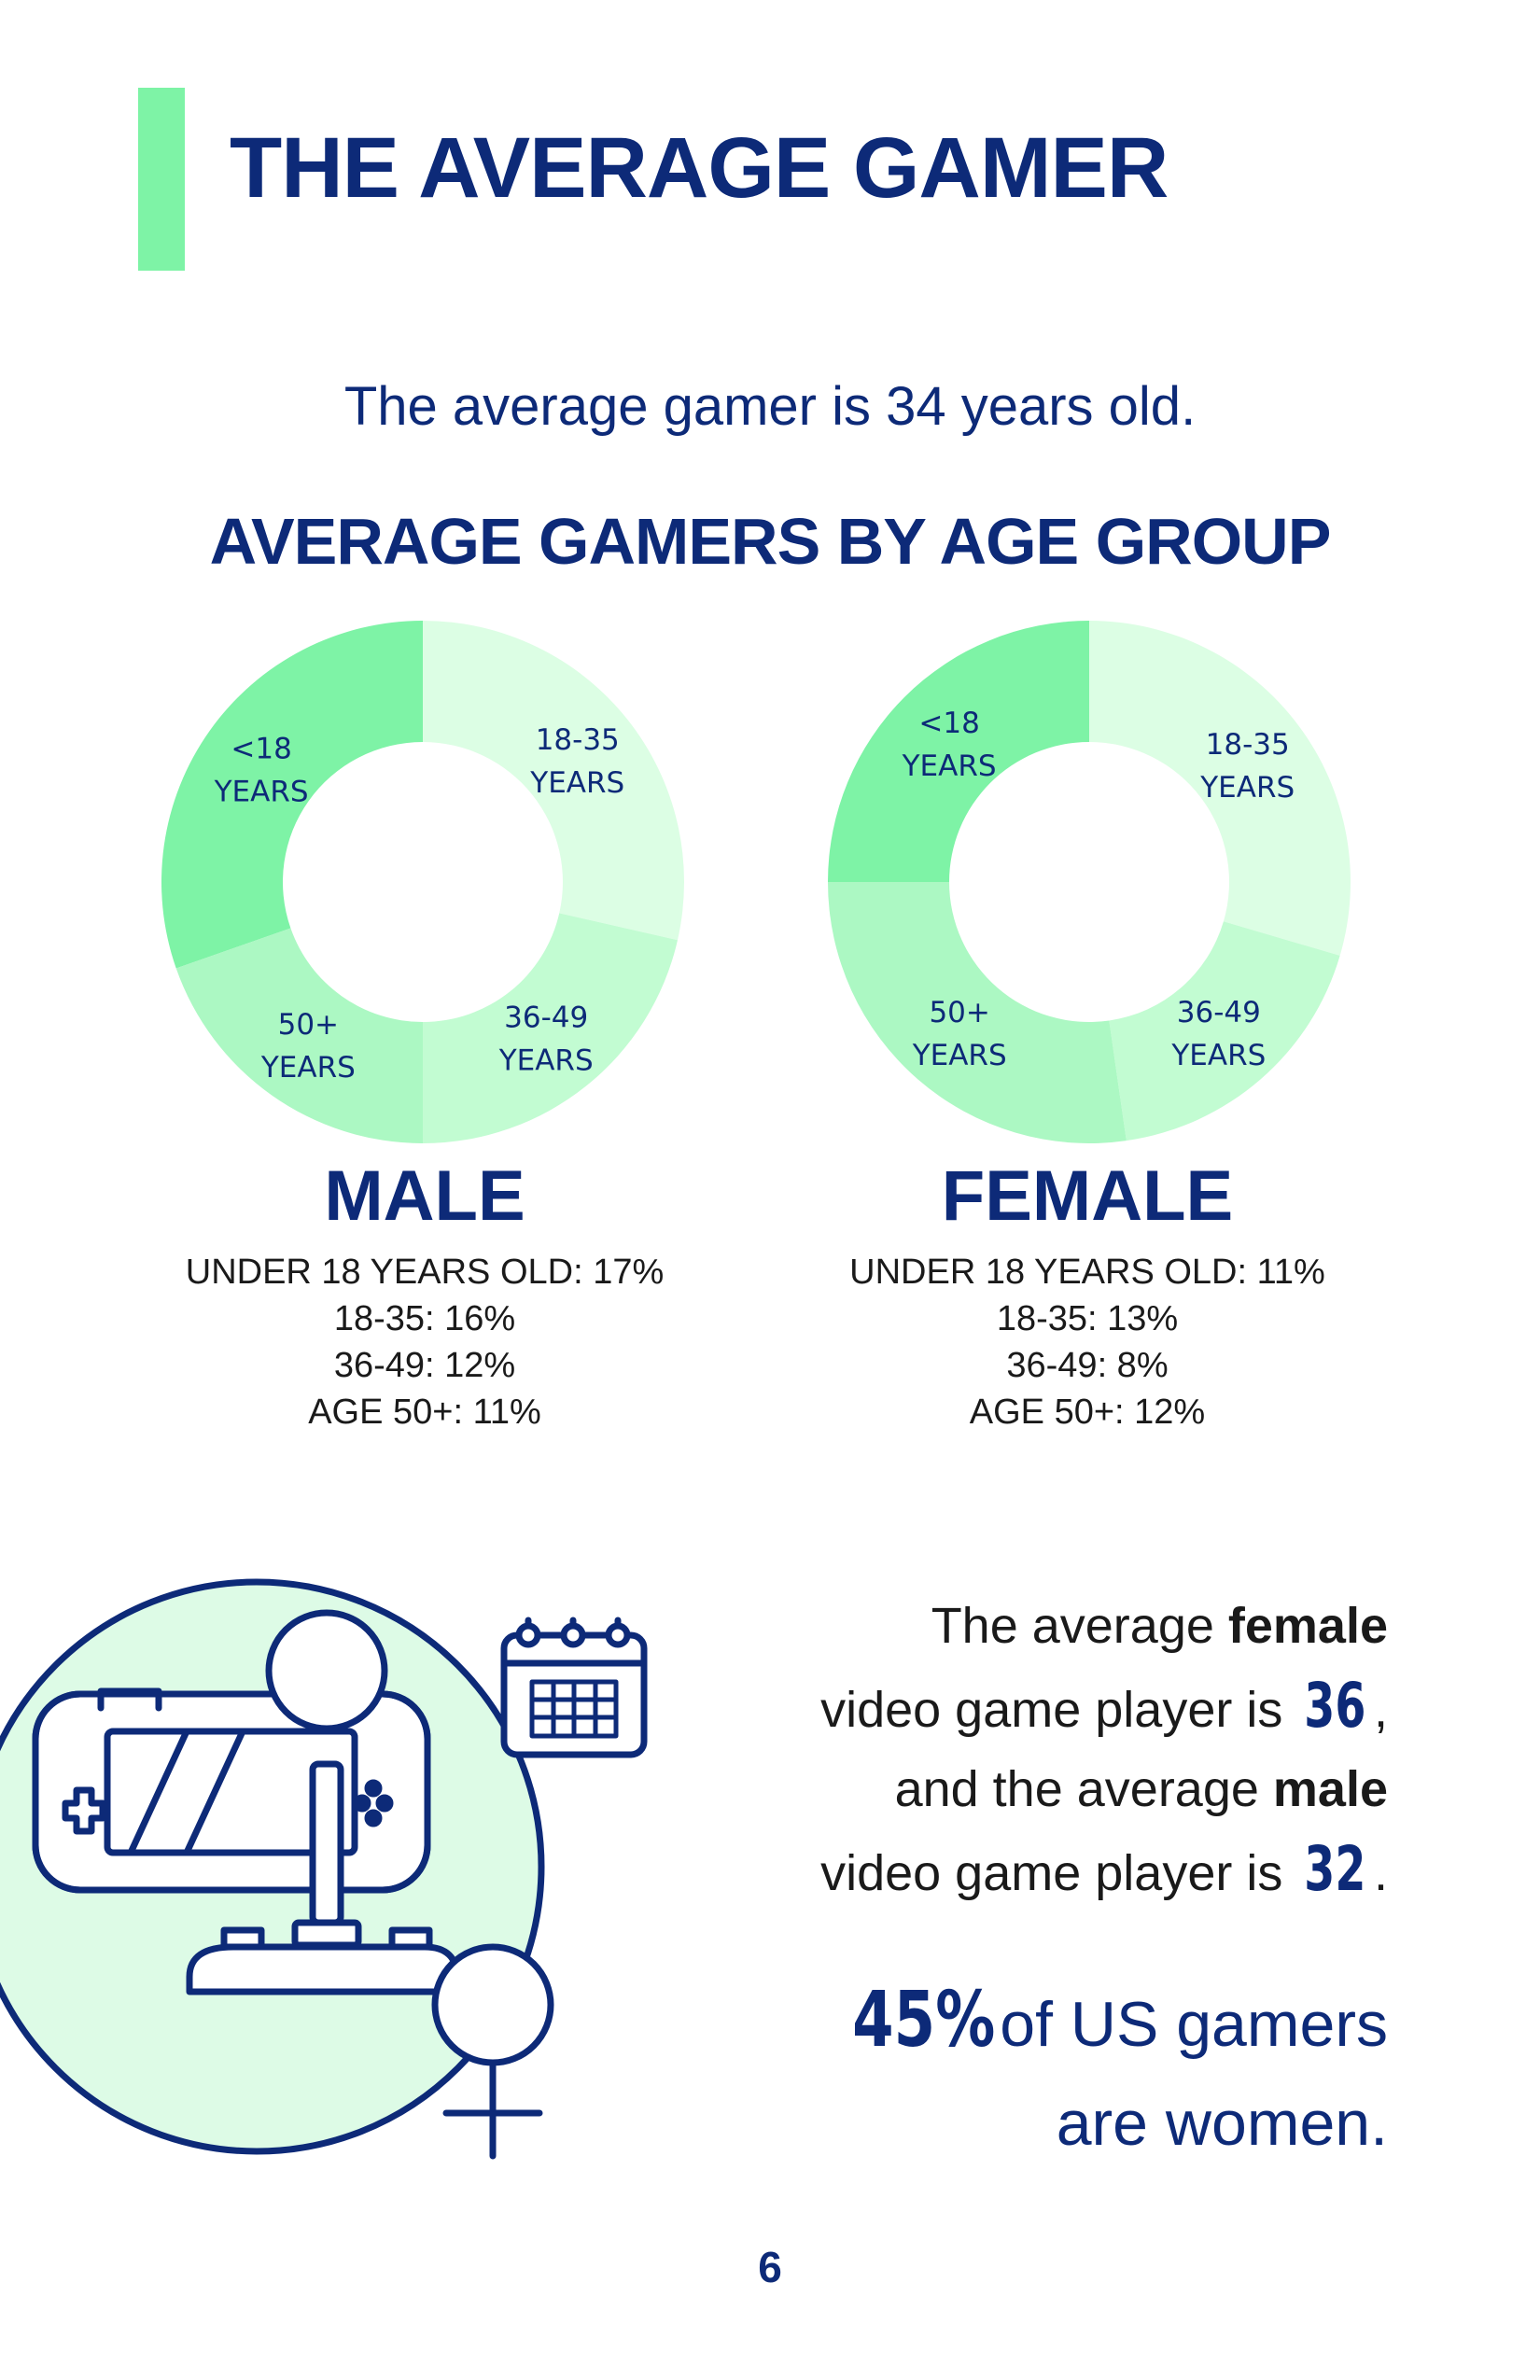 The image size is (1540, 2380). I want to click on women-gamers-fact: 45% of US gamers are women., so click(1061, 2072).